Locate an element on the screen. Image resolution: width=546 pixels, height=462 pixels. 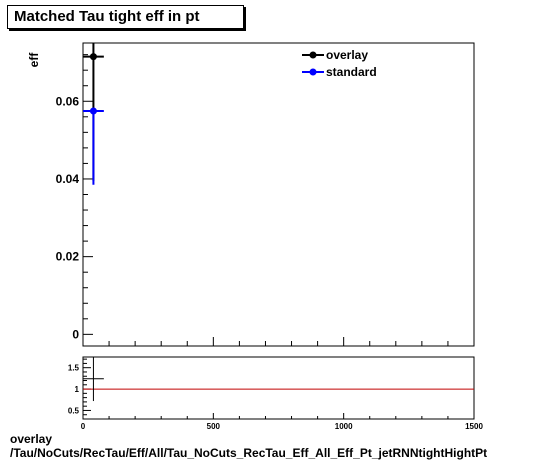
ratio-x-tick-label: 1500 is located at coordinates (474, 426).